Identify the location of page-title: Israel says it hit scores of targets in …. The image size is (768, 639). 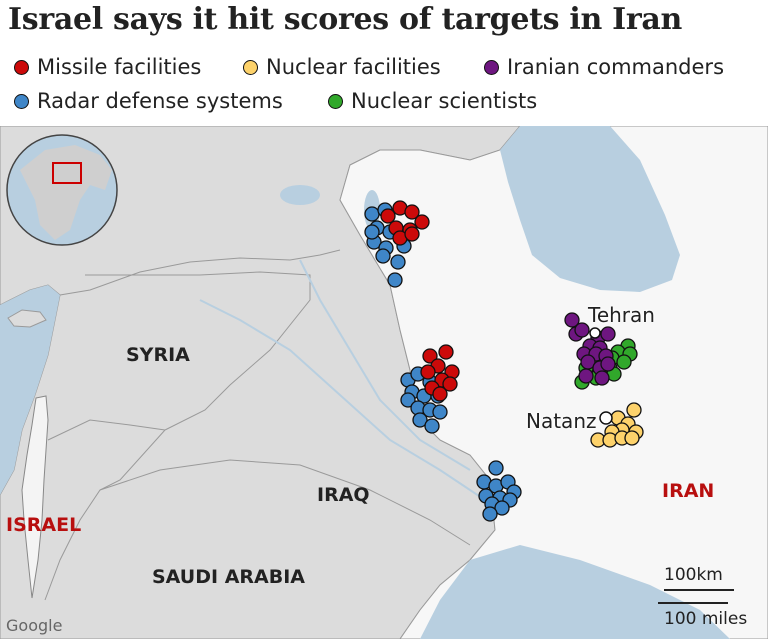
(345, 19).